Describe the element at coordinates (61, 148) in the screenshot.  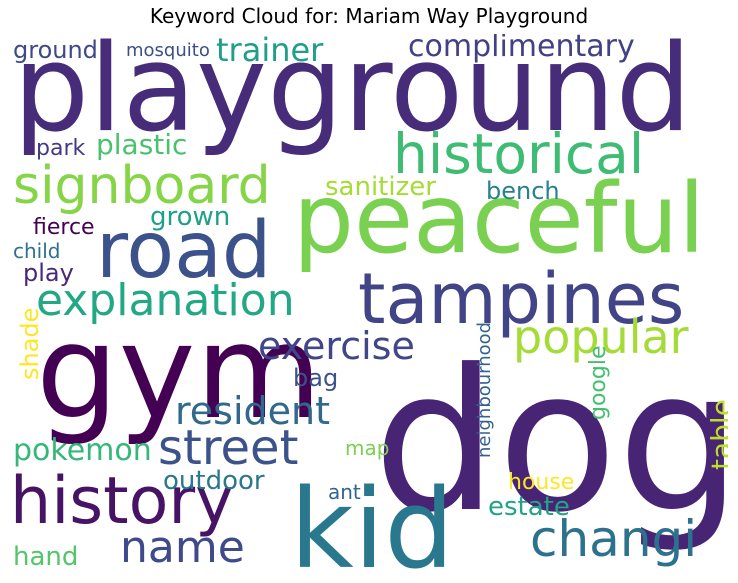
I see `word-park: park` at that location.